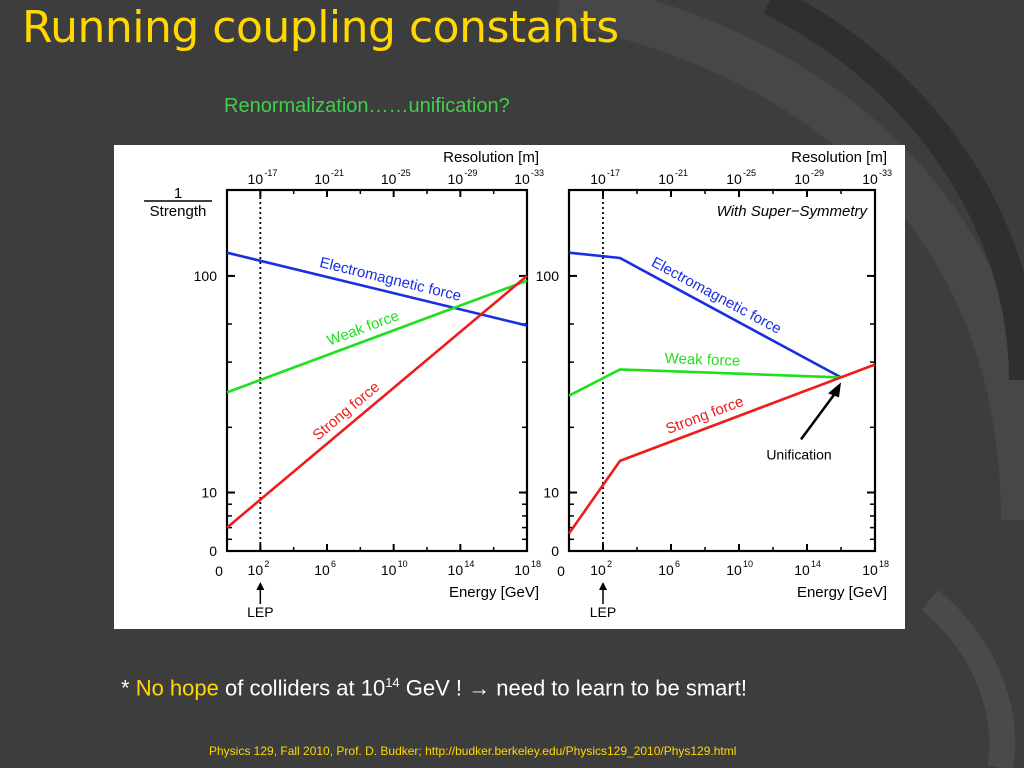 This screenshot has height=768, width=1024. What do you see at coordinates (793, 211) in the screenshot?
I see `chart2-inset-label: With Super−Symmetry` at bounding box center [793, 211].